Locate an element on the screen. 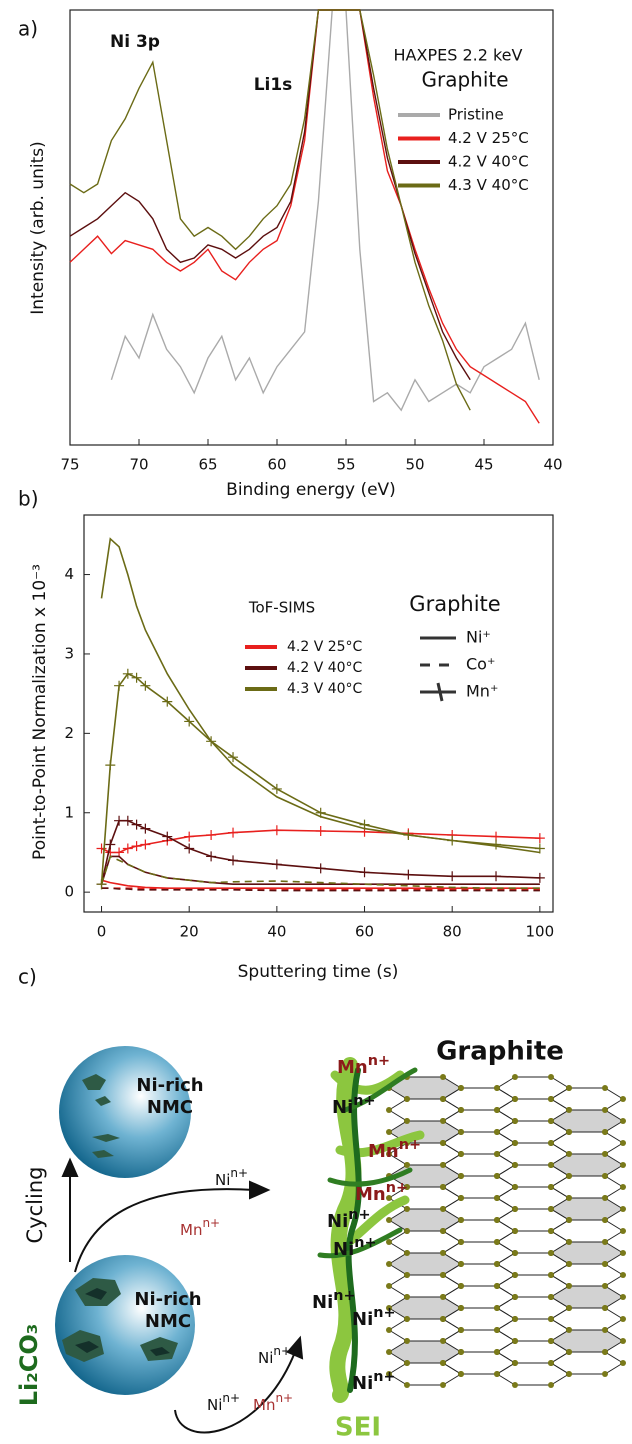 The width and height of the screenshot is (632, 1444). legend-label: Mn⁺ is located at coordinates (482, 691).